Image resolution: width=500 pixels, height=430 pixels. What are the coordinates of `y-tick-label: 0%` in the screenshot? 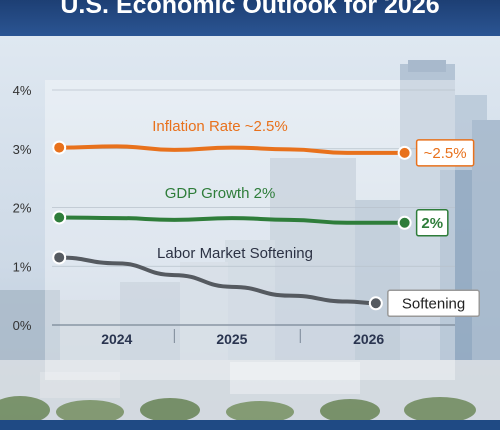 It's located at (22, 325).